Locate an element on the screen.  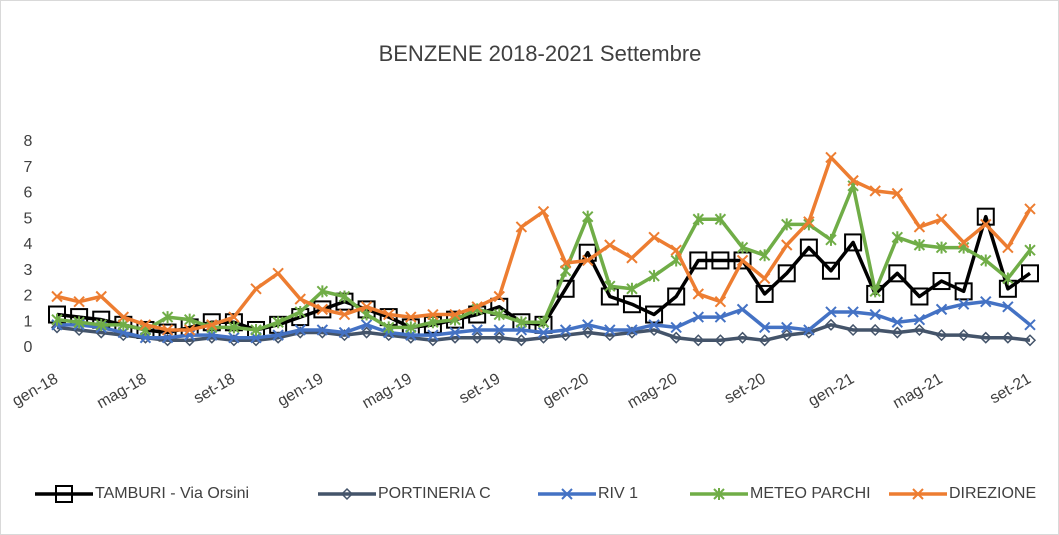
y-tick-label: 5 is located at coordinates (28, 218).